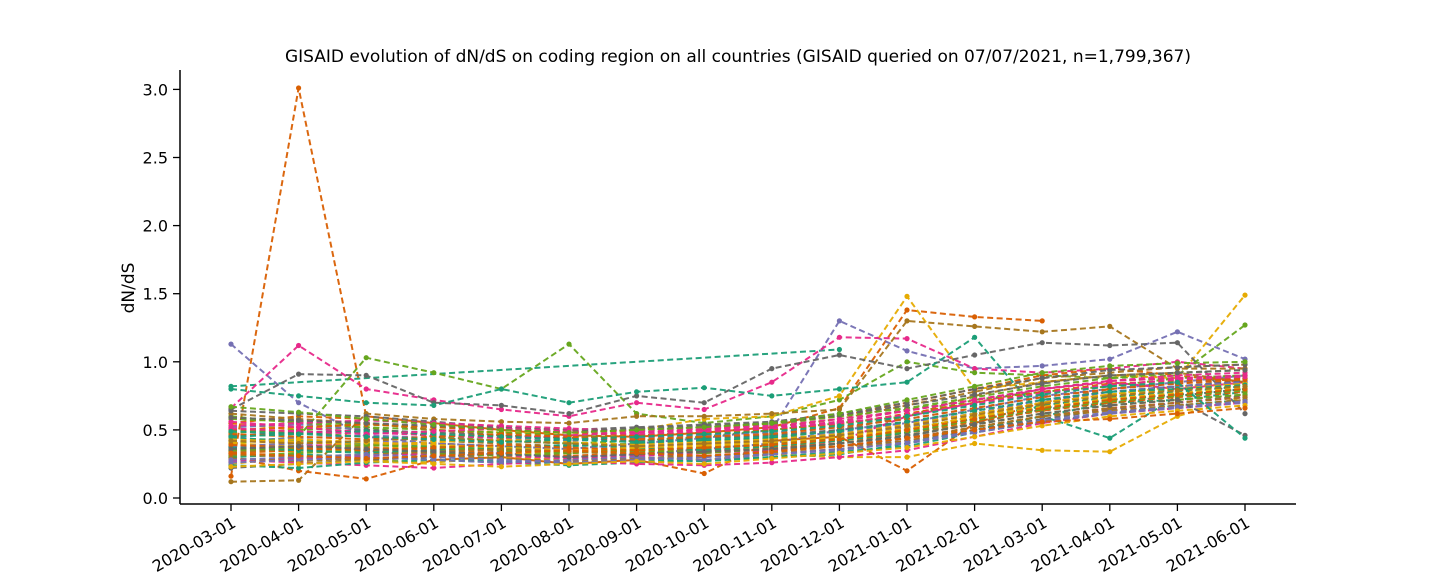 The height and width of the screenshot is (576, 1440). Describe the element at coordinates (155, 498) in the screenshot. I see `y-tick-label: 0.0` at that location.